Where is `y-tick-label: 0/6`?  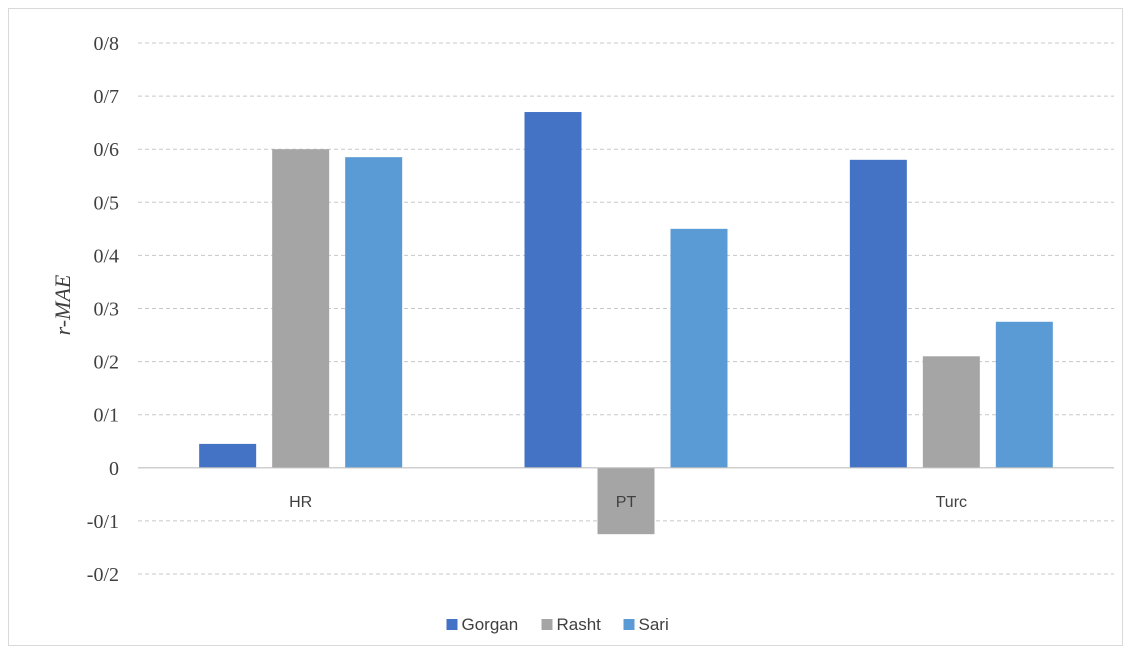
y-tick-label: 0/6 is located at coordinates (106, 150).